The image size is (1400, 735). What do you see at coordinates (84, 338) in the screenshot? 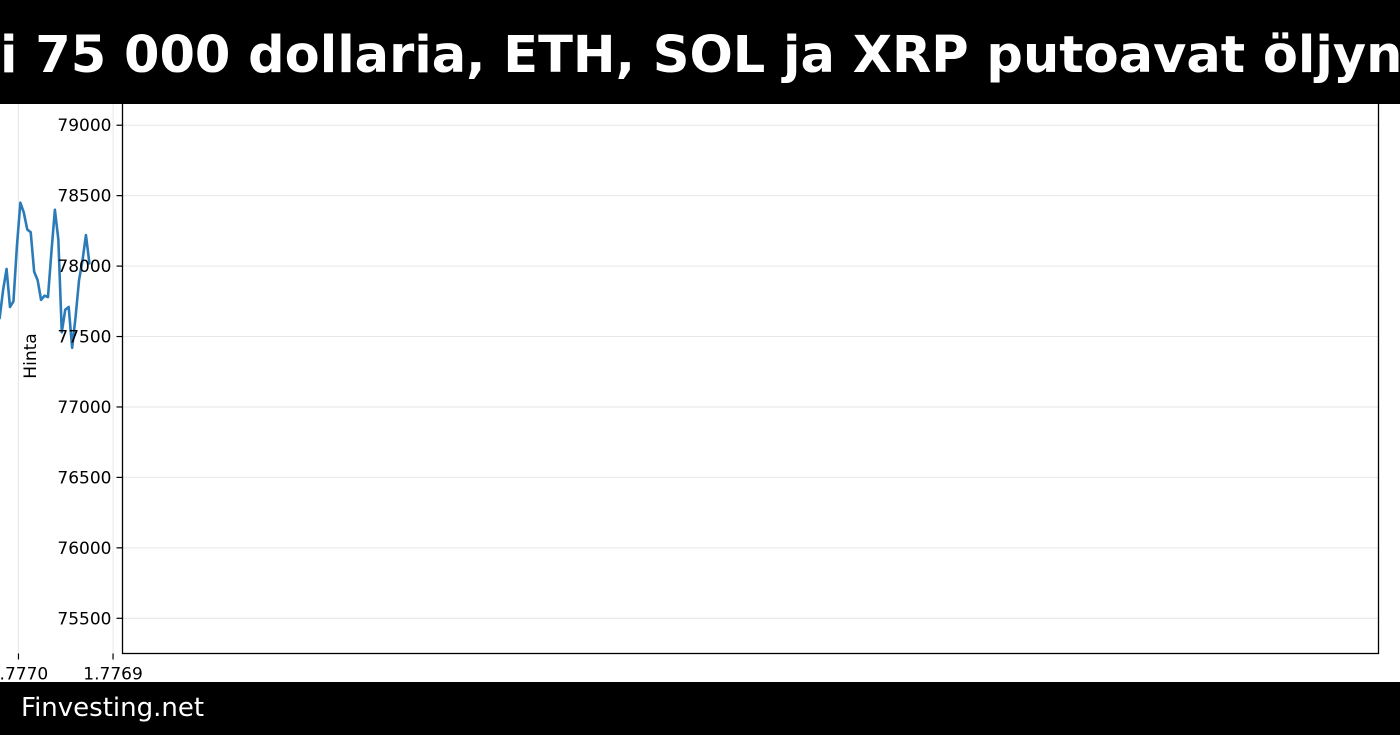
I see `y-tick-label: 77500` at bounding box center [84, 338].